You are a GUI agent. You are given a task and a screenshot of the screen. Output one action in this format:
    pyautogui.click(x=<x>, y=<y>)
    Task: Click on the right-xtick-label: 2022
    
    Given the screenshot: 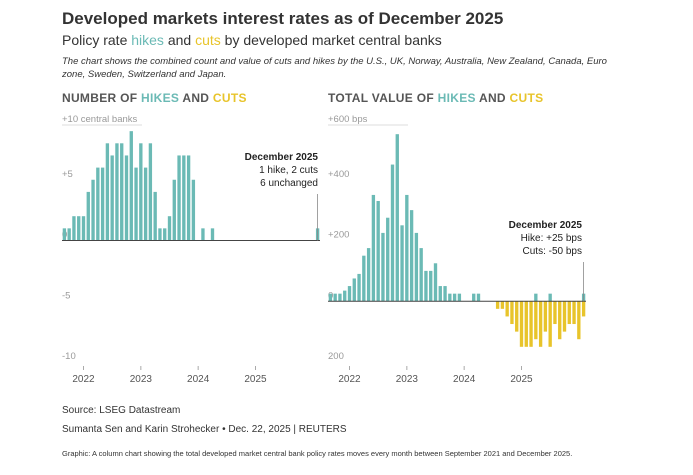 What is the action you would take?
    pyautogui.click(x=349, y=379)
    